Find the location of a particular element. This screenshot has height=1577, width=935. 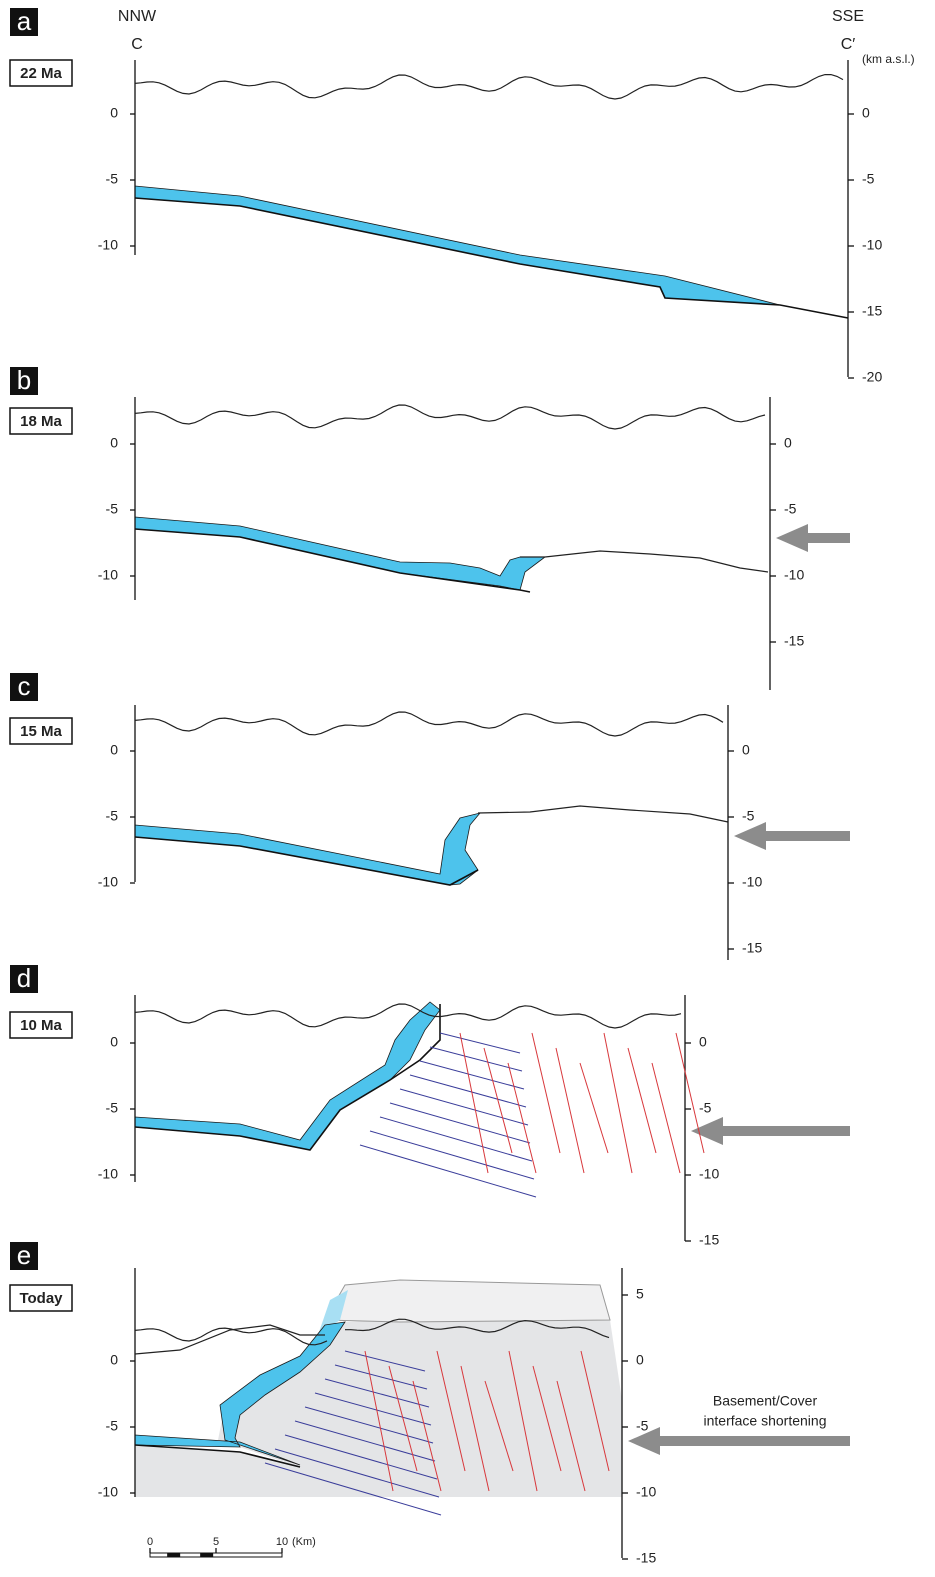

point-label: C is located at coordinates (137, 44).